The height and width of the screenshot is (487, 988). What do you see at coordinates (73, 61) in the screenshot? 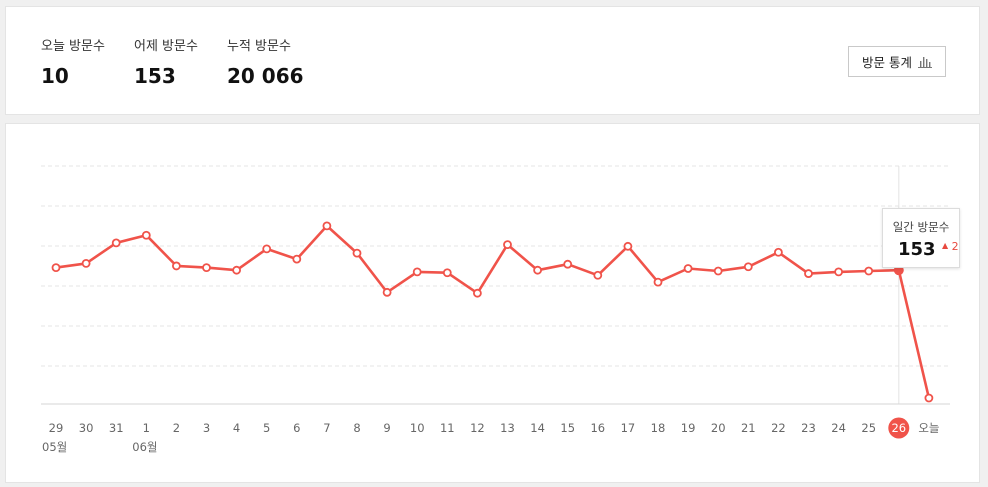
I see `today-visits-stat: 오늘 방문수 10` at bounding box center [73, 61].